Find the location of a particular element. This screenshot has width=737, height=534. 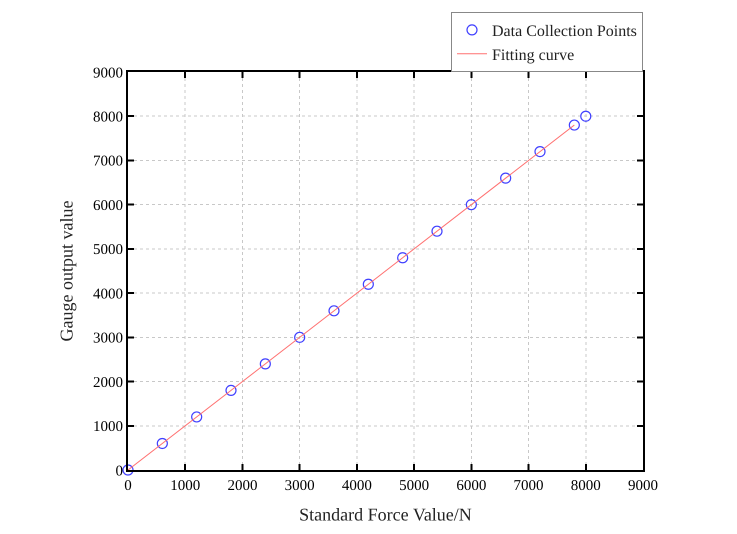

y-tick-label: 4000 is located at coordinates (108, 294).